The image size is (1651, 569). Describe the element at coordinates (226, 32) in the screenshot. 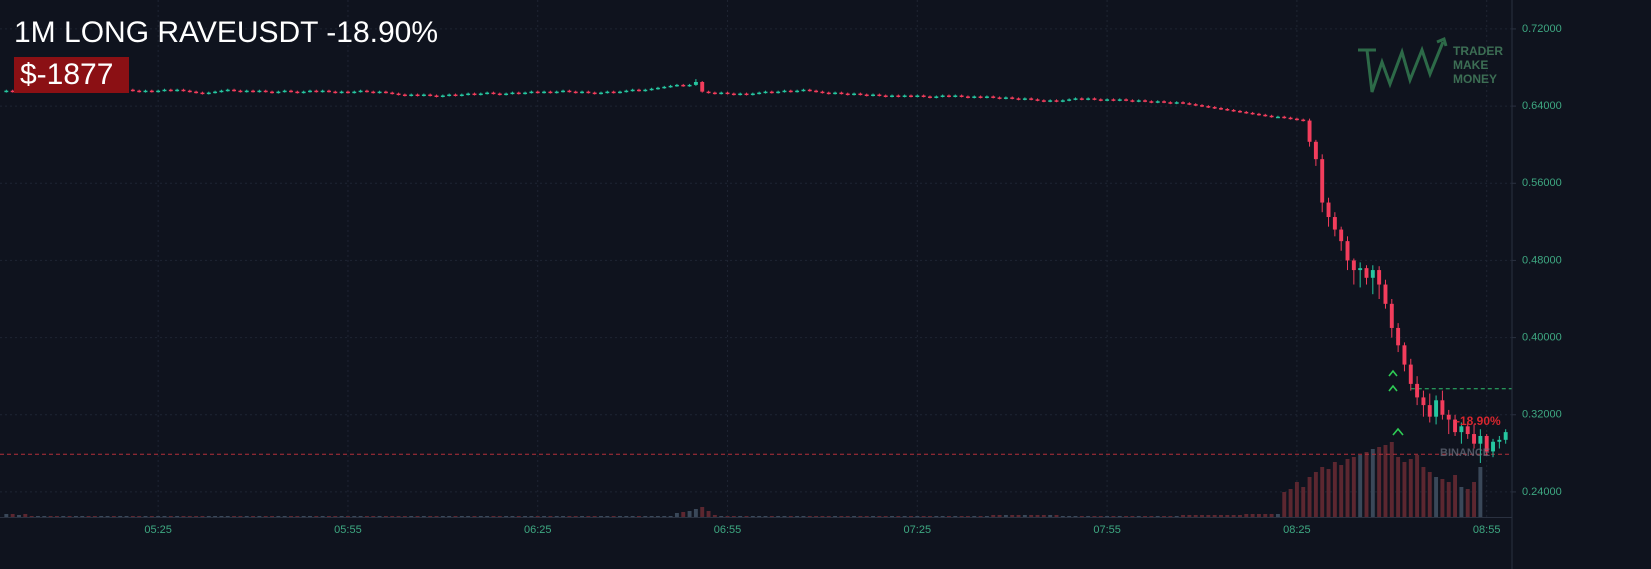

I see `chart-title: 1M LONG RAVEUSDT -18.90%` at that location.